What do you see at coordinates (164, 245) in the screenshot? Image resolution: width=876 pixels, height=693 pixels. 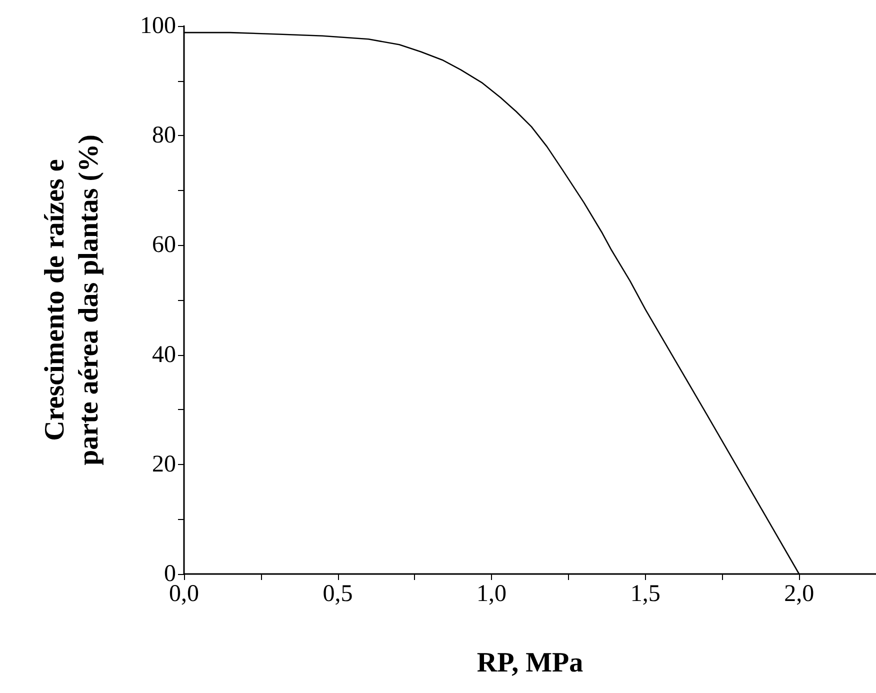 I see `y-tick-label: 60` at bounding box center [164, 245].